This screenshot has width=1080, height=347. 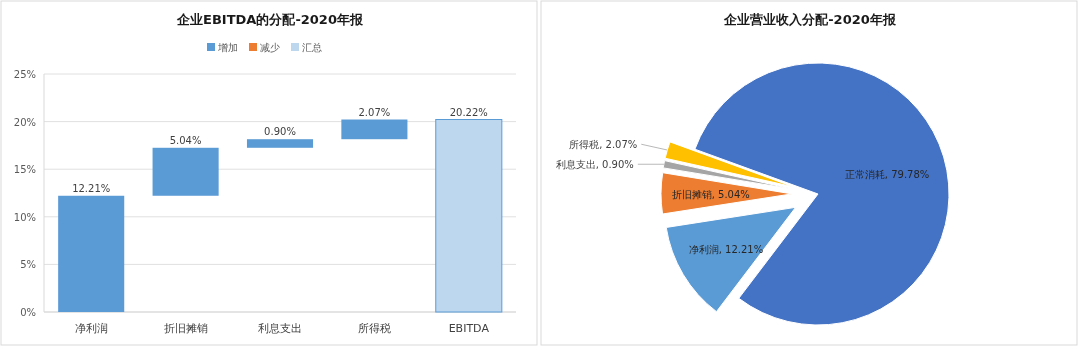 I want to click on text: 0.90%, so click(x=280, y=132).